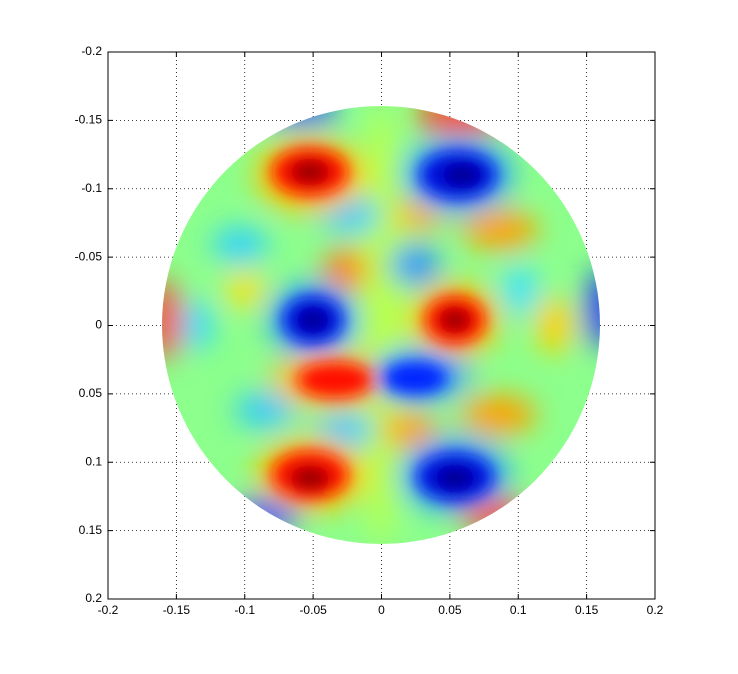  Describe the element at coordinates (91, 51) in the screenshot. I see `y-tick-label: -0.2` at that location.